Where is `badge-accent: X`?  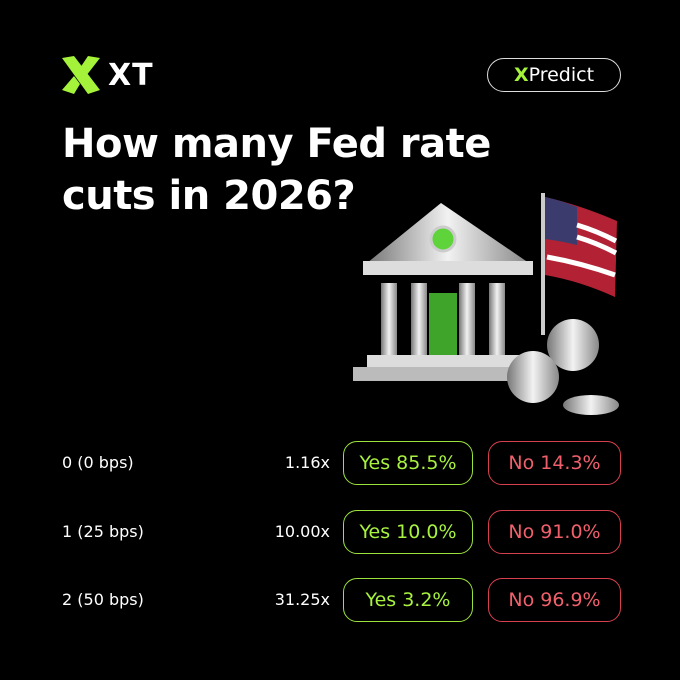
badge-accent: X is located at coordinates (521, 75).